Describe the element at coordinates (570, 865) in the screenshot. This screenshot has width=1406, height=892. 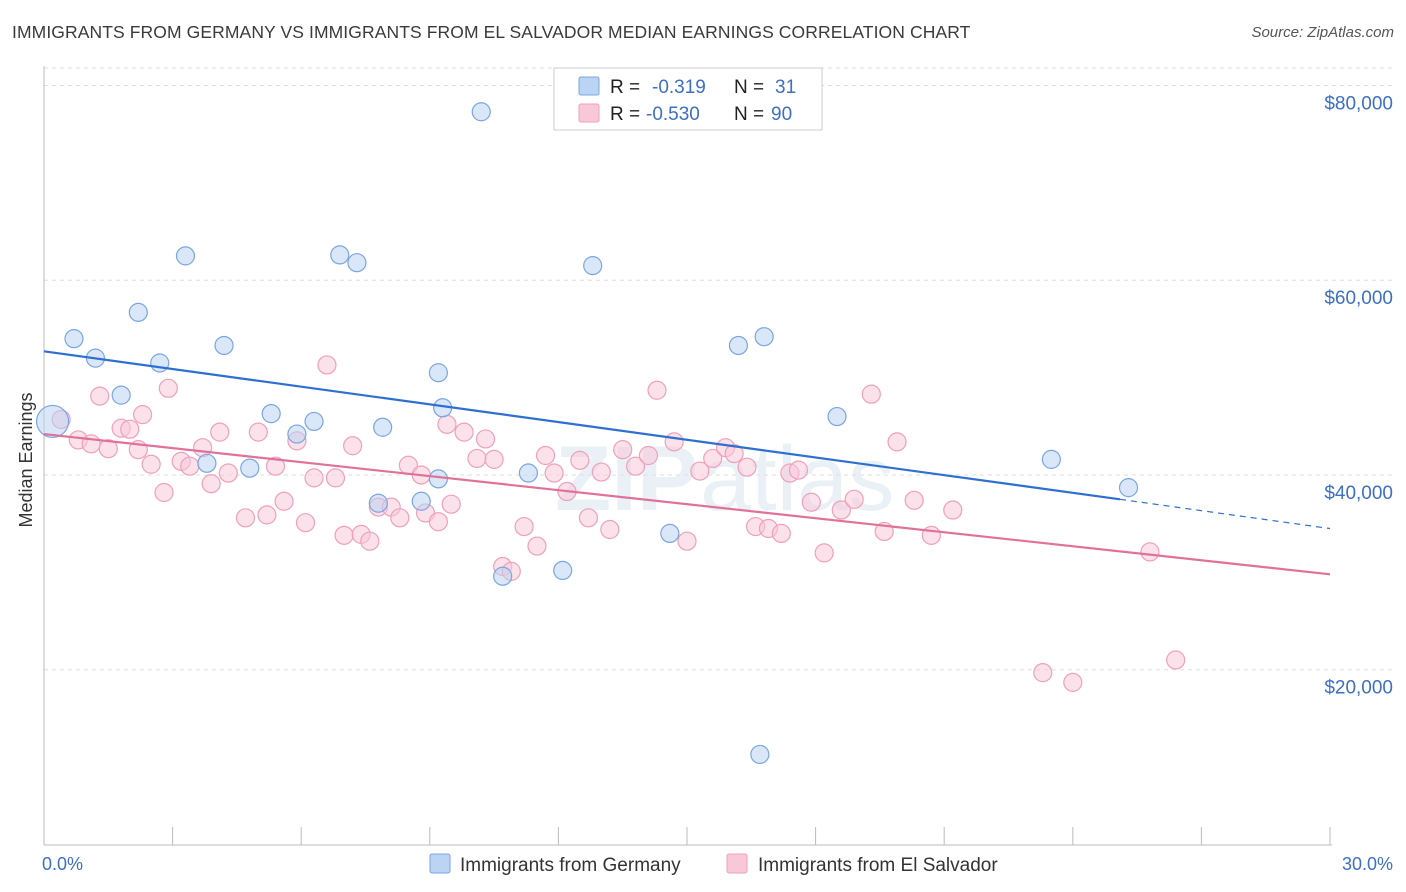
I see `bottom-legend-label-germany: Immigrants from Germany` at that location.